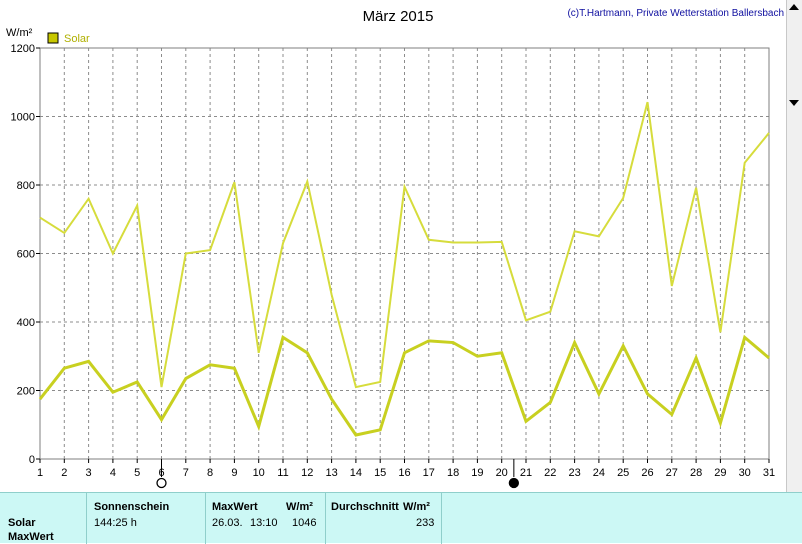  What do you see at coordinates (26, 323) in the screenshot?
I see `y-tick-label: 400` at bounding box center [26, 323].